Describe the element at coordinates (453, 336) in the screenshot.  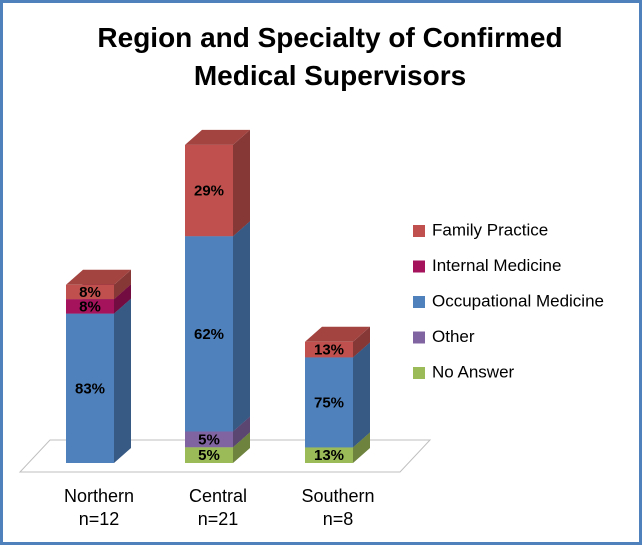
I see `legend-label: Other` at that location.